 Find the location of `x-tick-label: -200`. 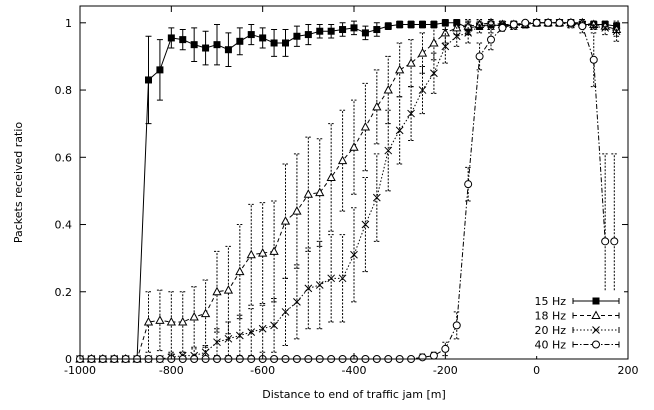

x-tick-label: -200 is located at coordinates (445, 370).